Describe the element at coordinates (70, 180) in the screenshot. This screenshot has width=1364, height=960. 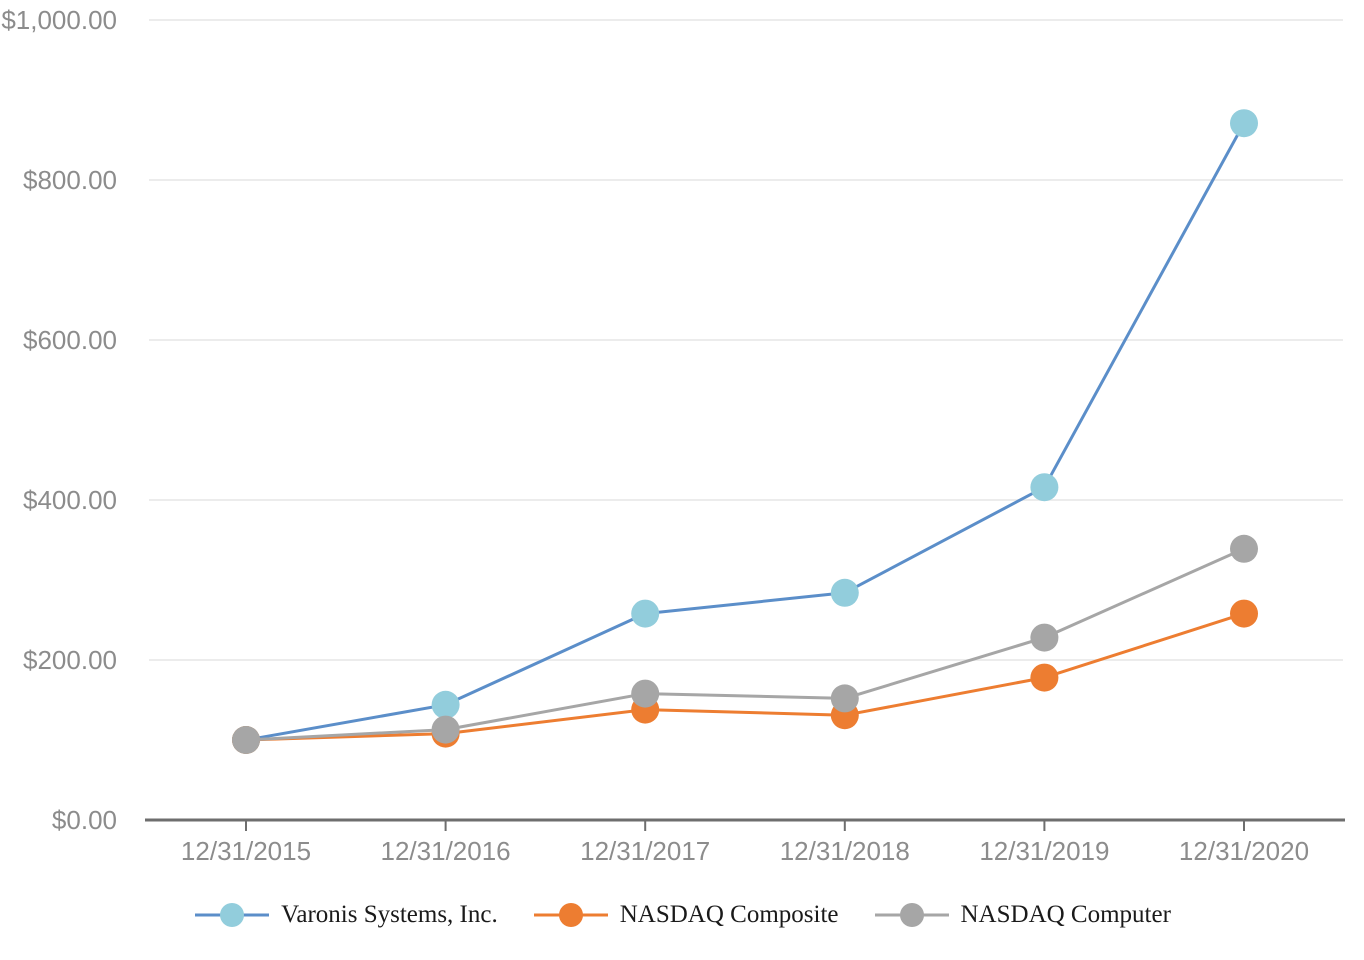
I see `y-axis-tick-label: $800.00` at that location.